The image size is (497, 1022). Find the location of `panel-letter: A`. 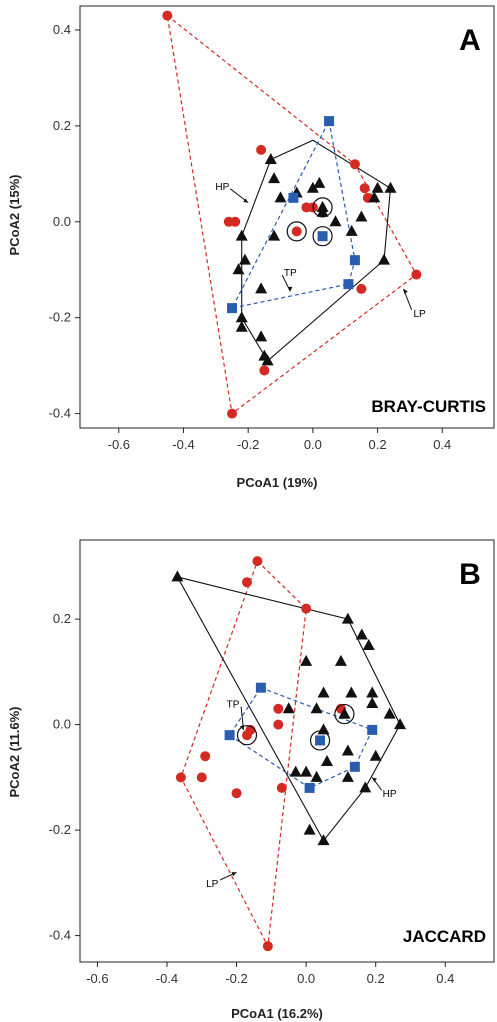

panel-letter: A is located at coordinates (470, 40).